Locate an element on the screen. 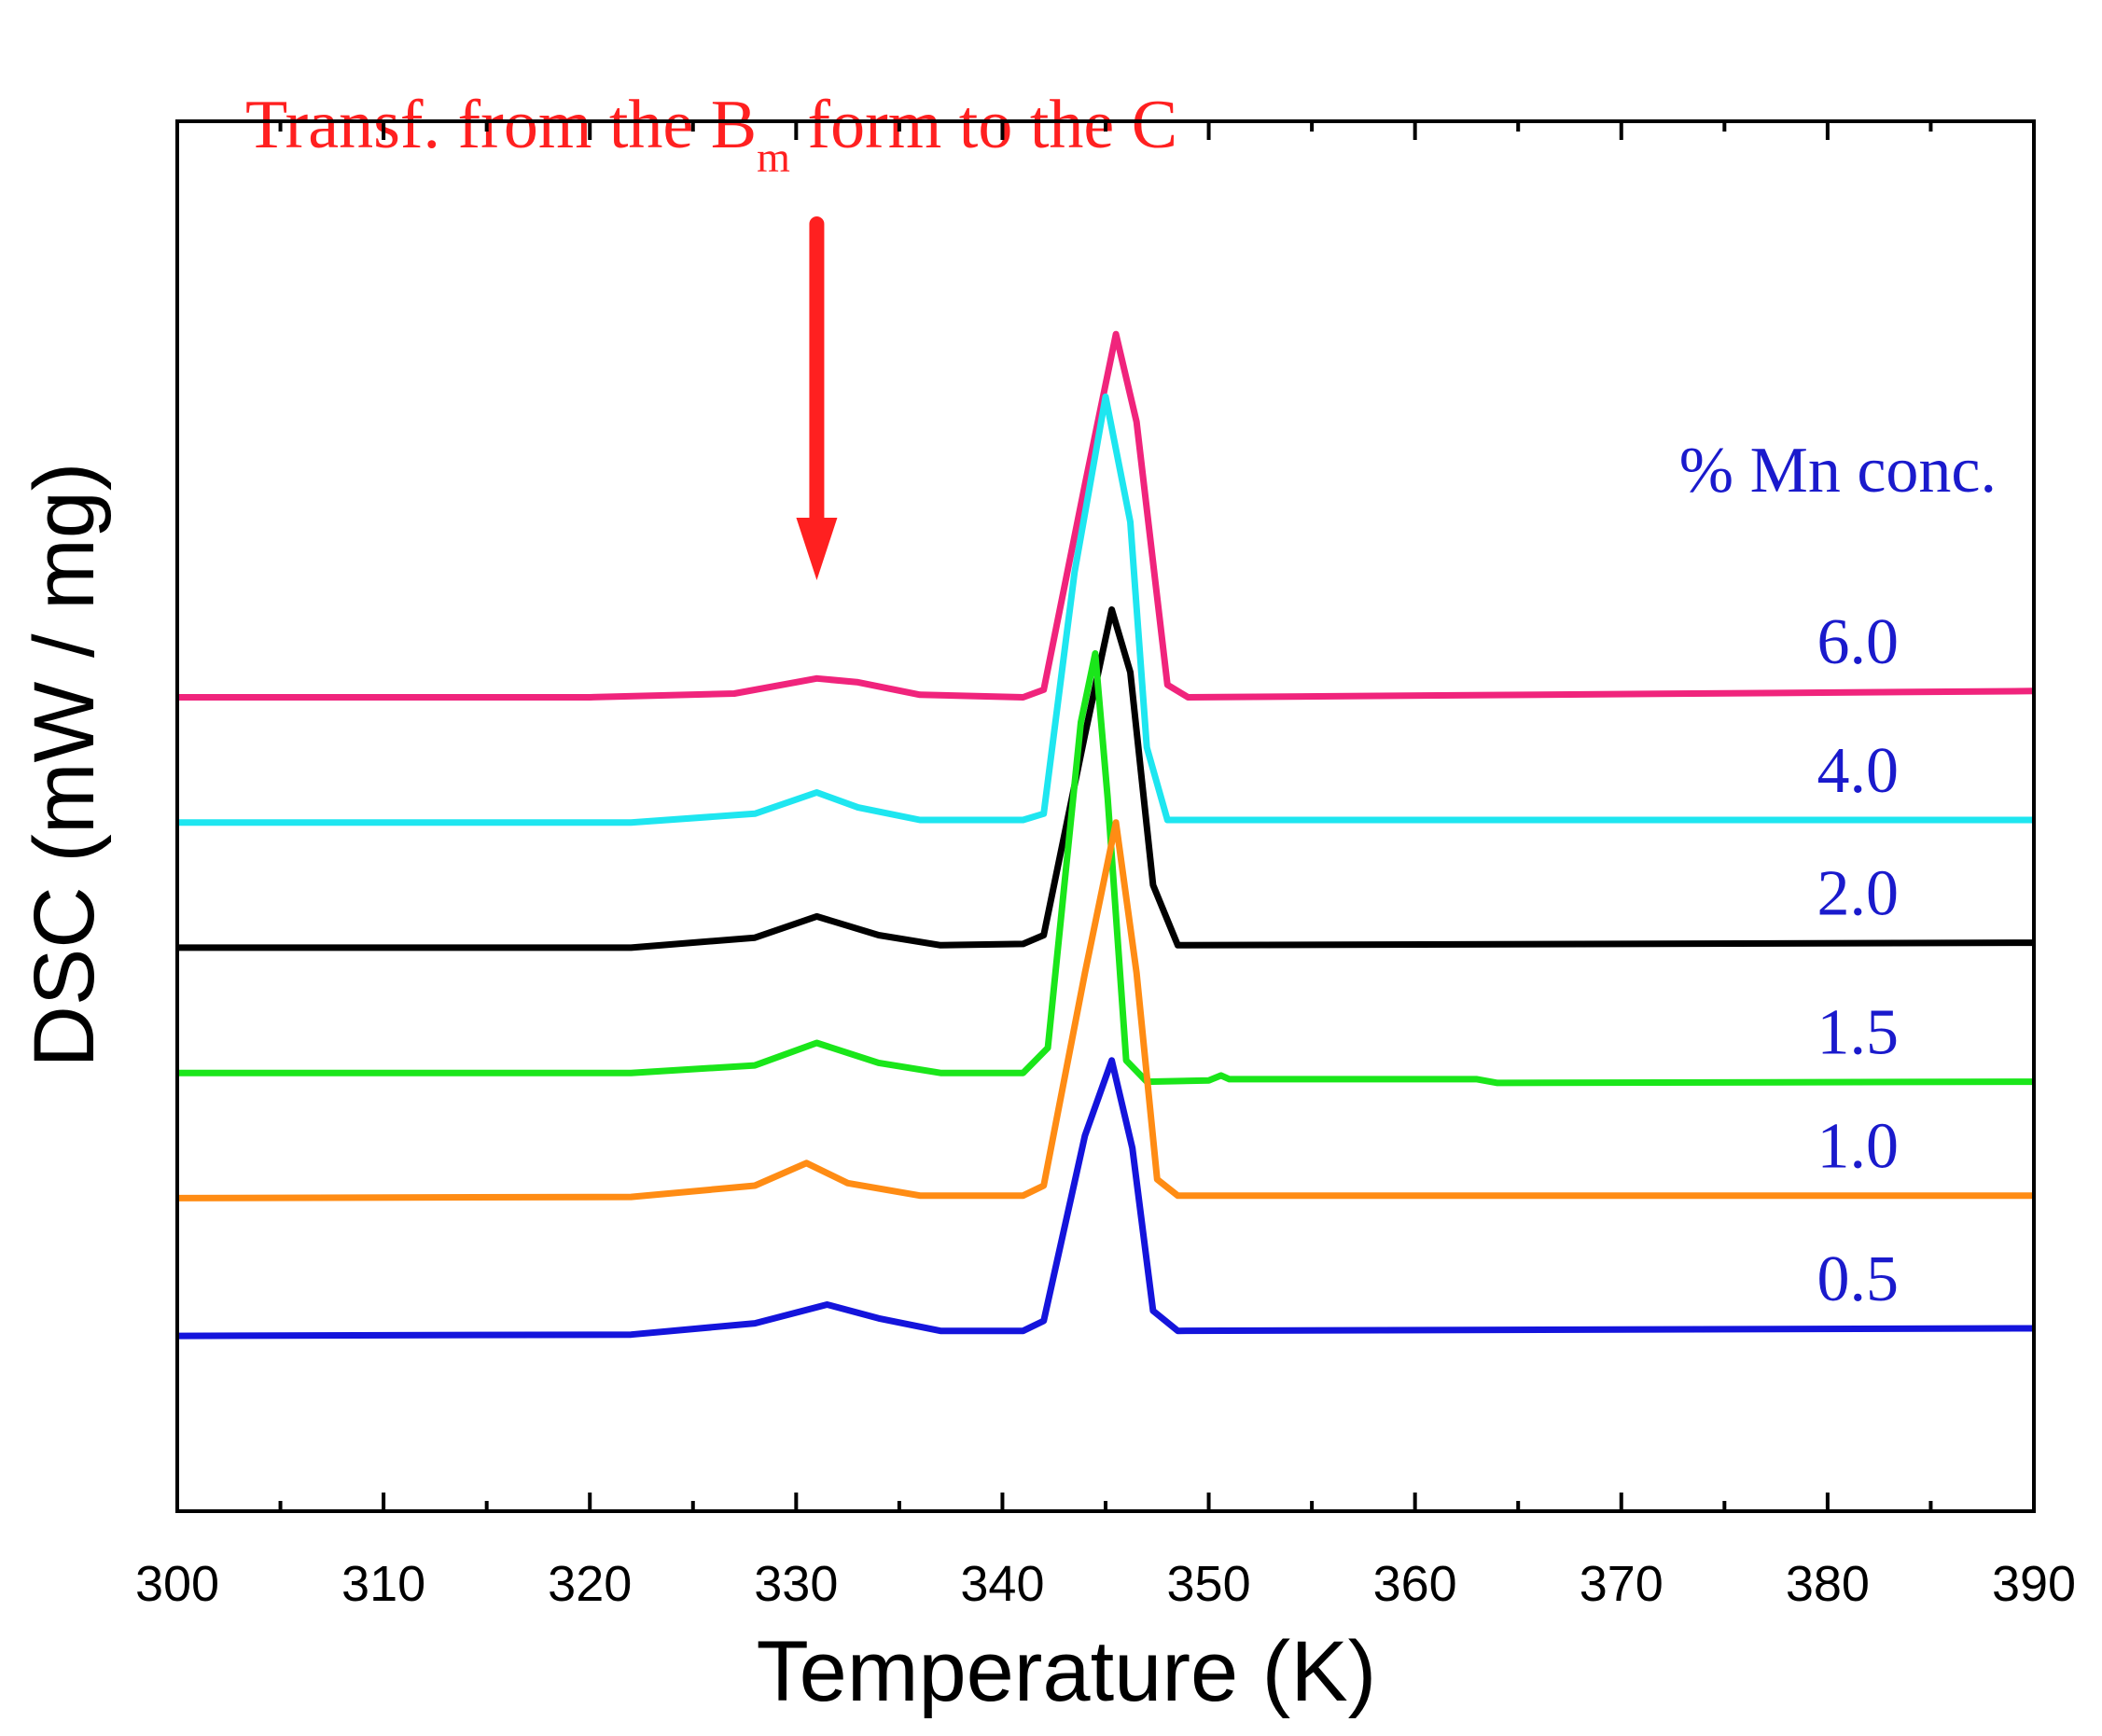 Image resolution: width=2102 pixels, height=1736 pixels. series-label: 4.0 is located at coordinates (1858, 771).